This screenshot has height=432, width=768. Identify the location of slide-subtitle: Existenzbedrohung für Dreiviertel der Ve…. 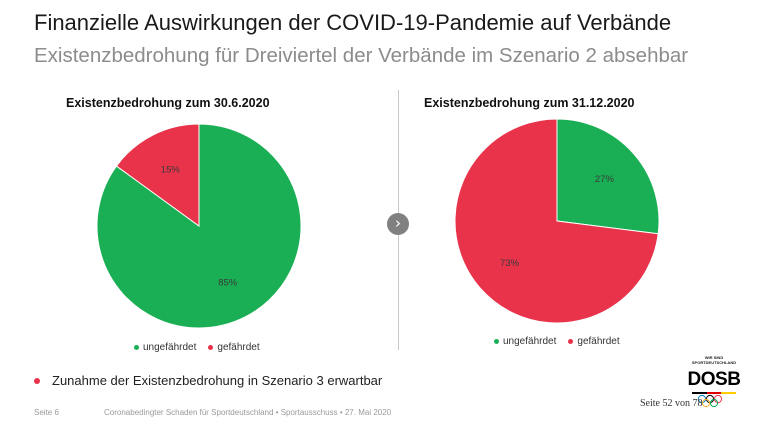
(361, 55).